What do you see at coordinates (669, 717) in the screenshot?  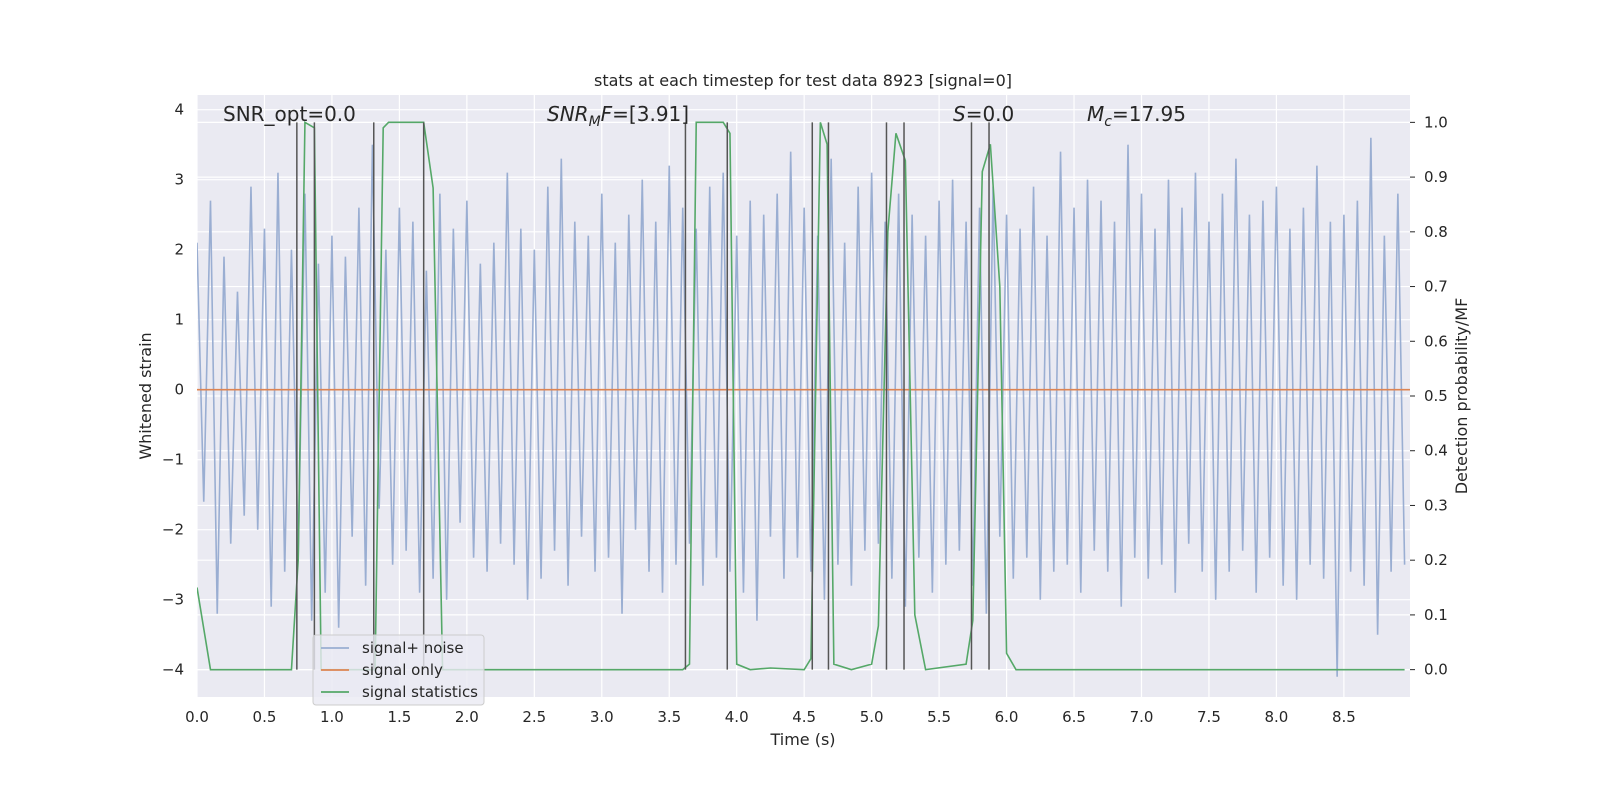 I see `x-tick-label: 3.5` at bounding box center [669, 717].